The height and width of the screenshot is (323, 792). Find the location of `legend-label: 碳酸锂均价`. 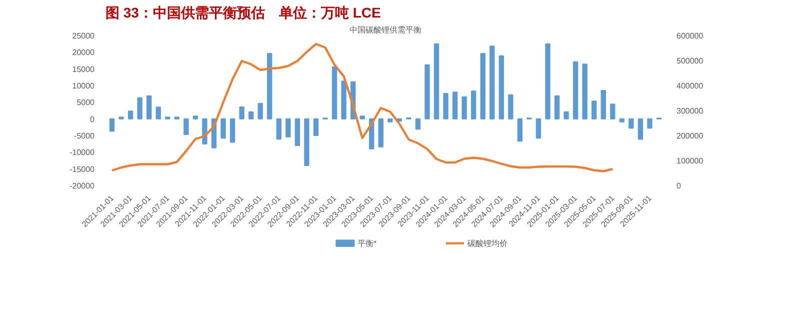

legend-label: 碳酸锂均价 is located at coordinates (487, 243).